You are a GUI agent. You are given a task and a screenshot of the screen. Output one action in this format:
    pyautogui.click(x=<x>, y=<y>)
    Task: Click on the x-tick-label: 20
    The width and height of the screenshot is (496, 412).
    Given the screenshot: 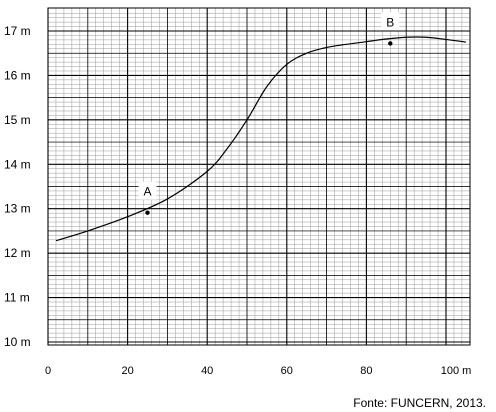 What is the action you would take?
    pyautogui.click(x=127, y=371)
    